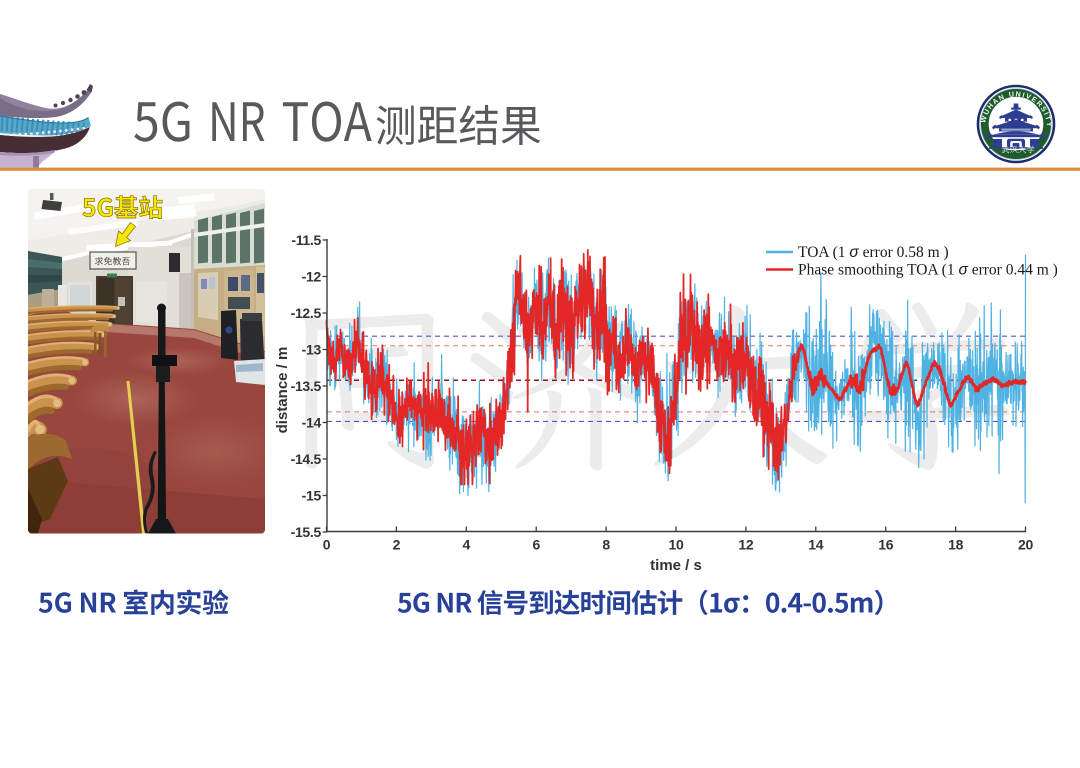 The width and height of the screenshot is (1080, 768). Describe the element at coordinates (873, 252) in the screenshot. I see `svg-text: TOA (1 σ error 0.58 m )` at that location.